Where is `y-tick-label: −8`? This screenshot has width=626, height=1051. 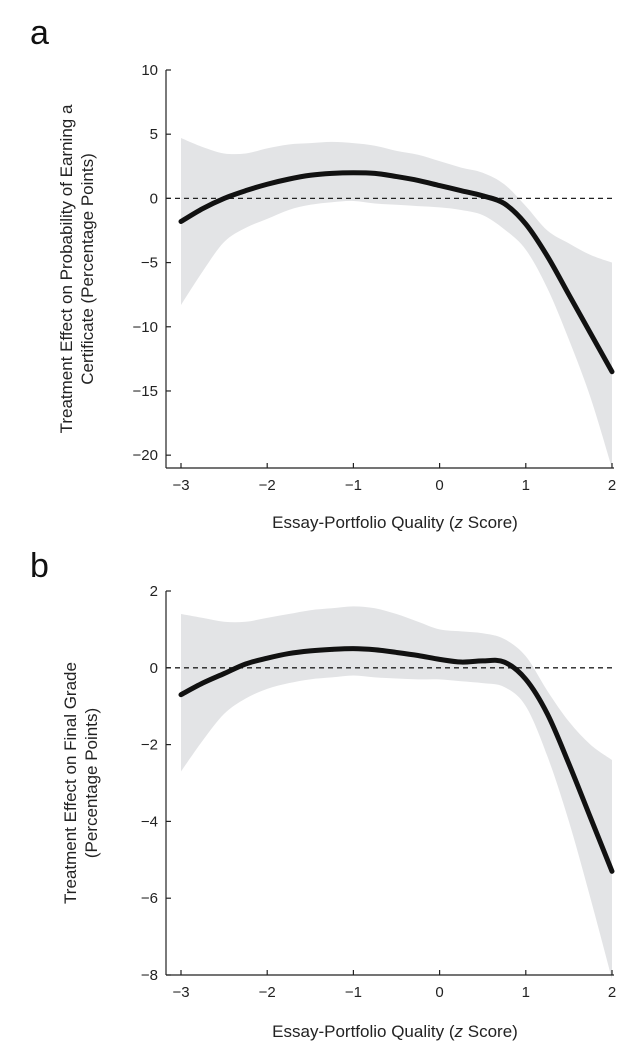
y-tick-label: −8 is located at coordinates (149, 975).